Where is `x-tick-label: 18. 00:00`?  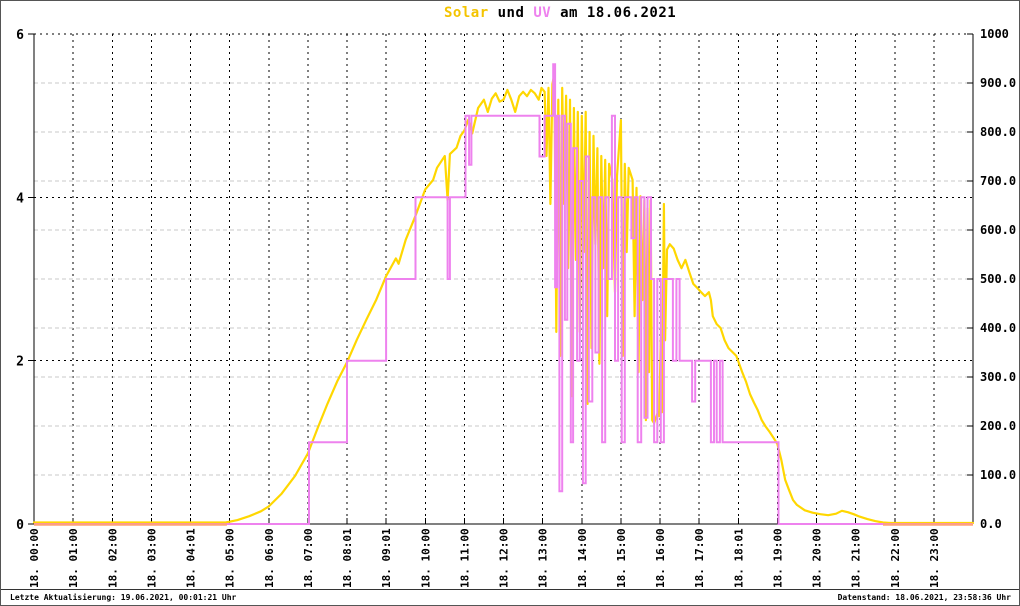 x-tick-label: 18. 00:00 is located at coordinates (34, 558).